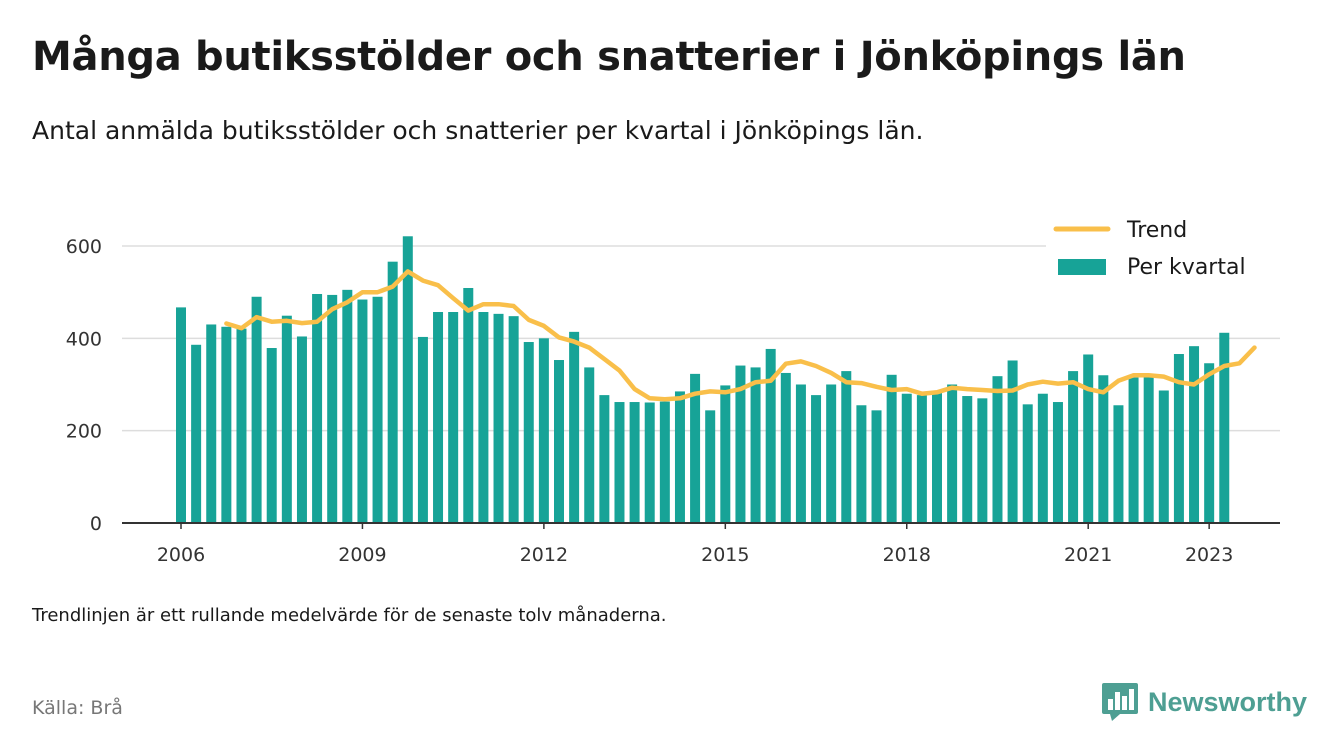  I want to click on legend-label-trend: Trend, so click(1156, 230).